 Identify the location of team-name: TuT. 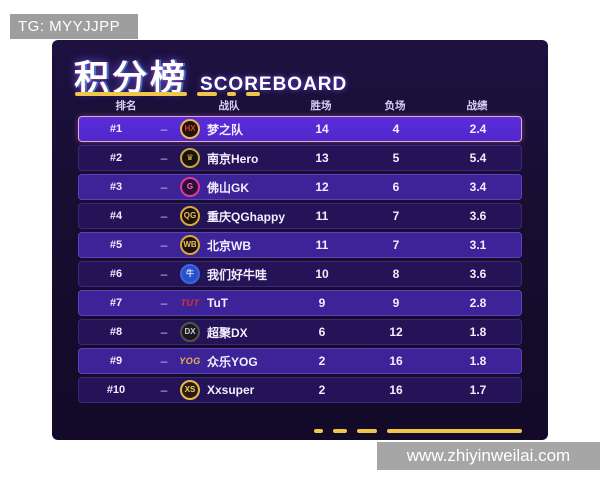
(218, 303).